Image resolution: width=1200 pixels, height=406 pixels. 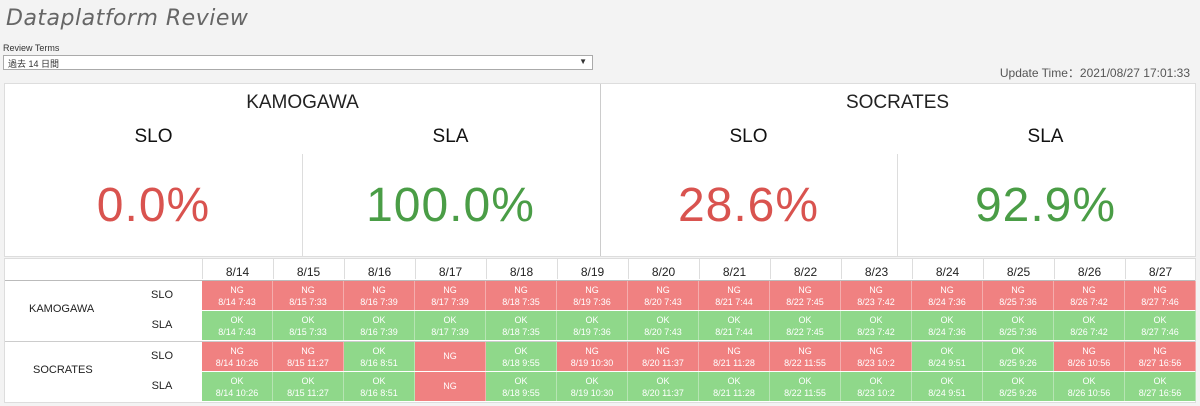 What do you see at coordinates (947, 272) in the screenshot?
I see `date-header: 8/24` at bounding box center [947, 272].